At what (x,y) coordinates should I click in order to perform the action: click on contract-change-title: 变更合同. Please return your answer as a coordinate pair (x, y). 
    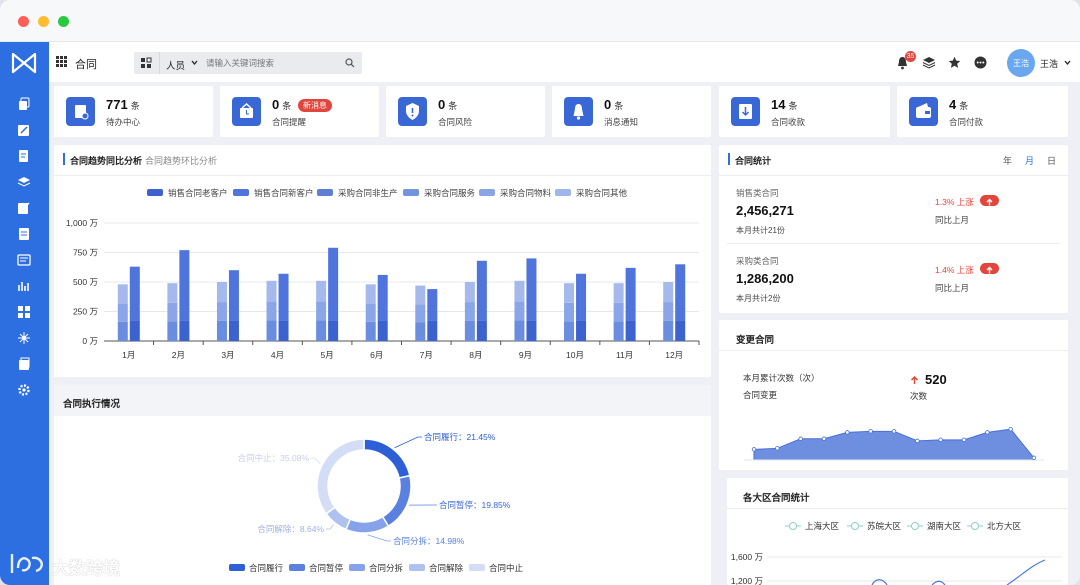
    Looking at the image, I should click on (755, 340).